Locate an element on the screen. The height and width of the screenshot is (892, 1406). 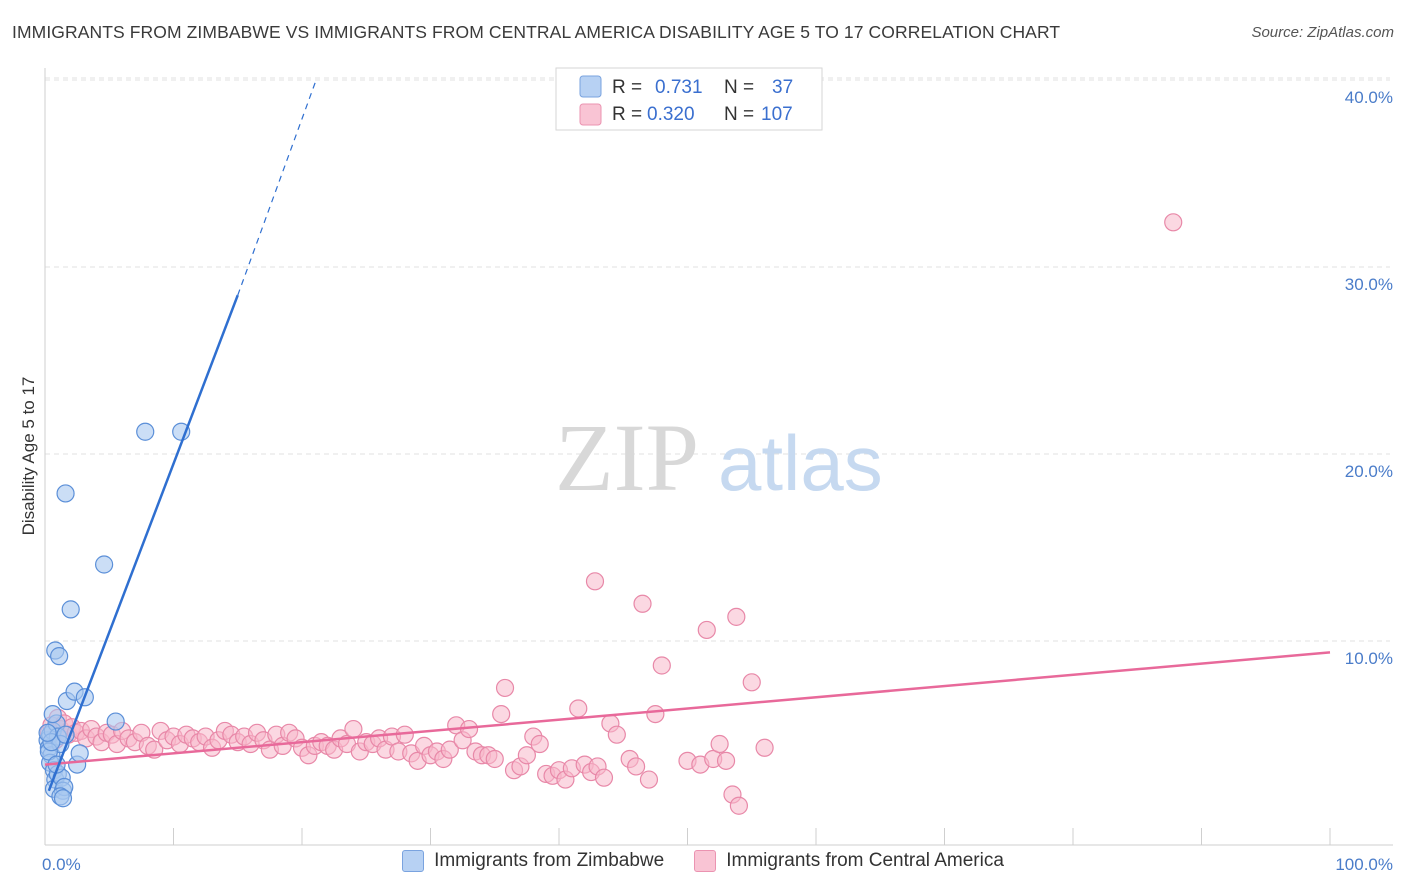
legend-r-label-zimbabwe: R = is located at coordinates (627, 87).